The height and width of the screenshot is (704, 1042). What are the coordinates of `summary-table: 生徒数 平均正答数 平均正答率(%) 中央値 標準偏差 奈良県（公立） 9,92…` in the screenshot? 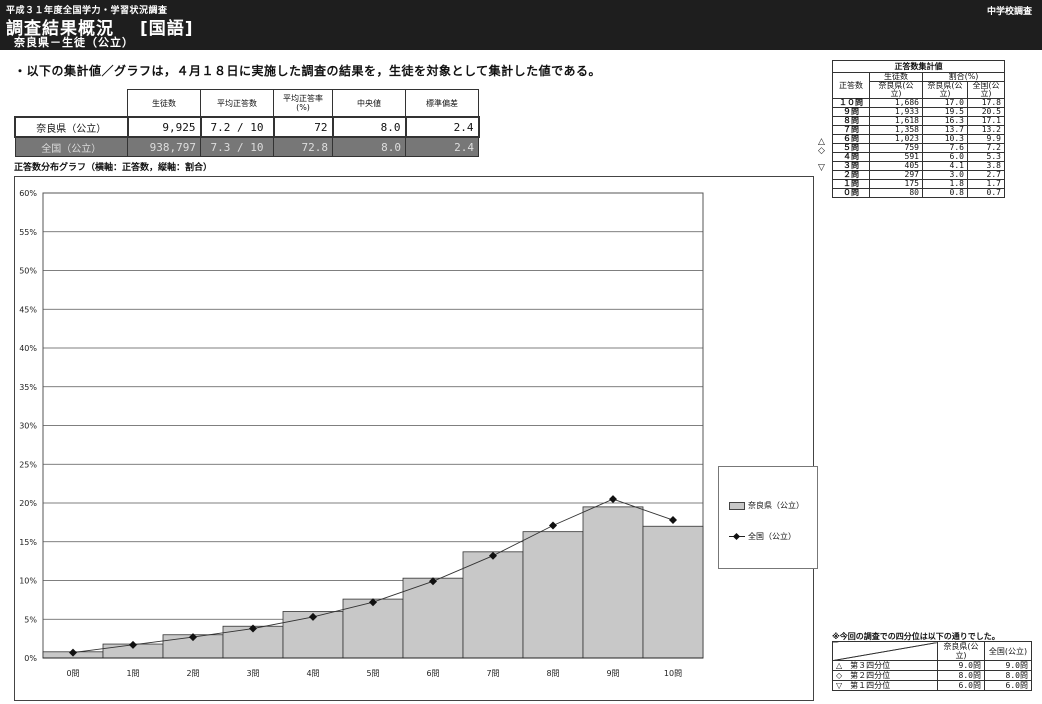 It's located at (247, 123).